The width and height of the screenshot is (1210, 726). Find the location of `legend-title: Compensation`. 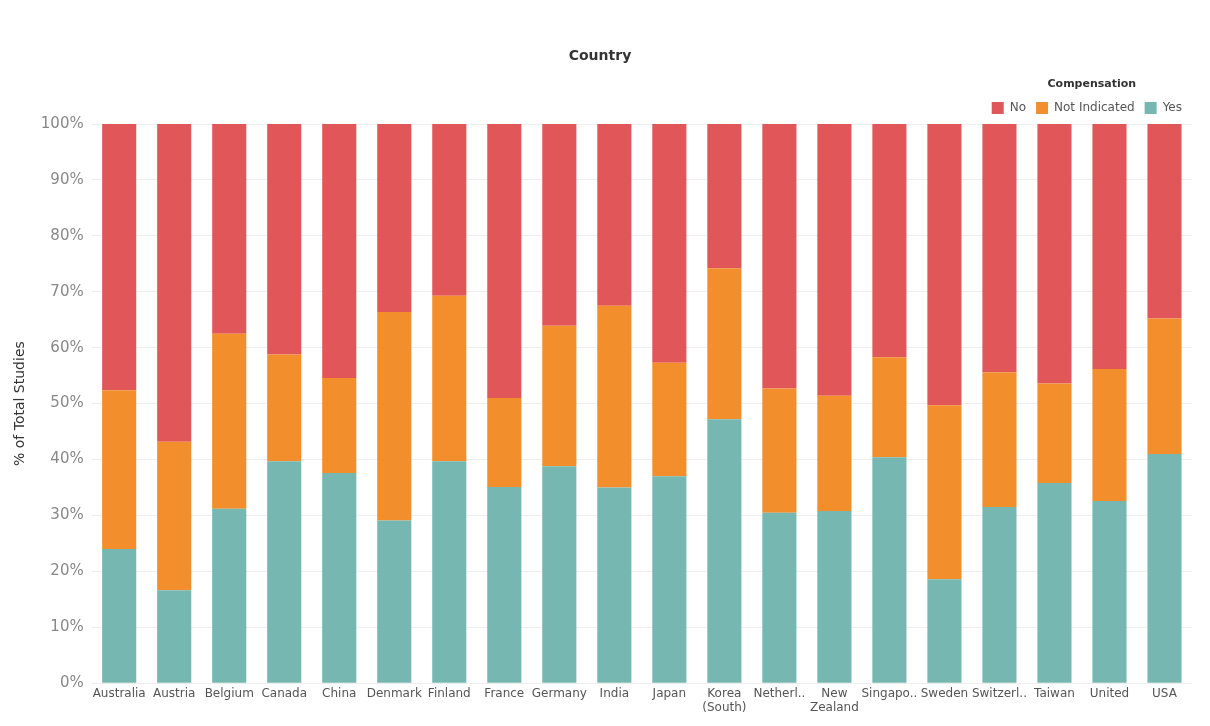

legend-title: Compensation is located at coordinates (1092, 84).